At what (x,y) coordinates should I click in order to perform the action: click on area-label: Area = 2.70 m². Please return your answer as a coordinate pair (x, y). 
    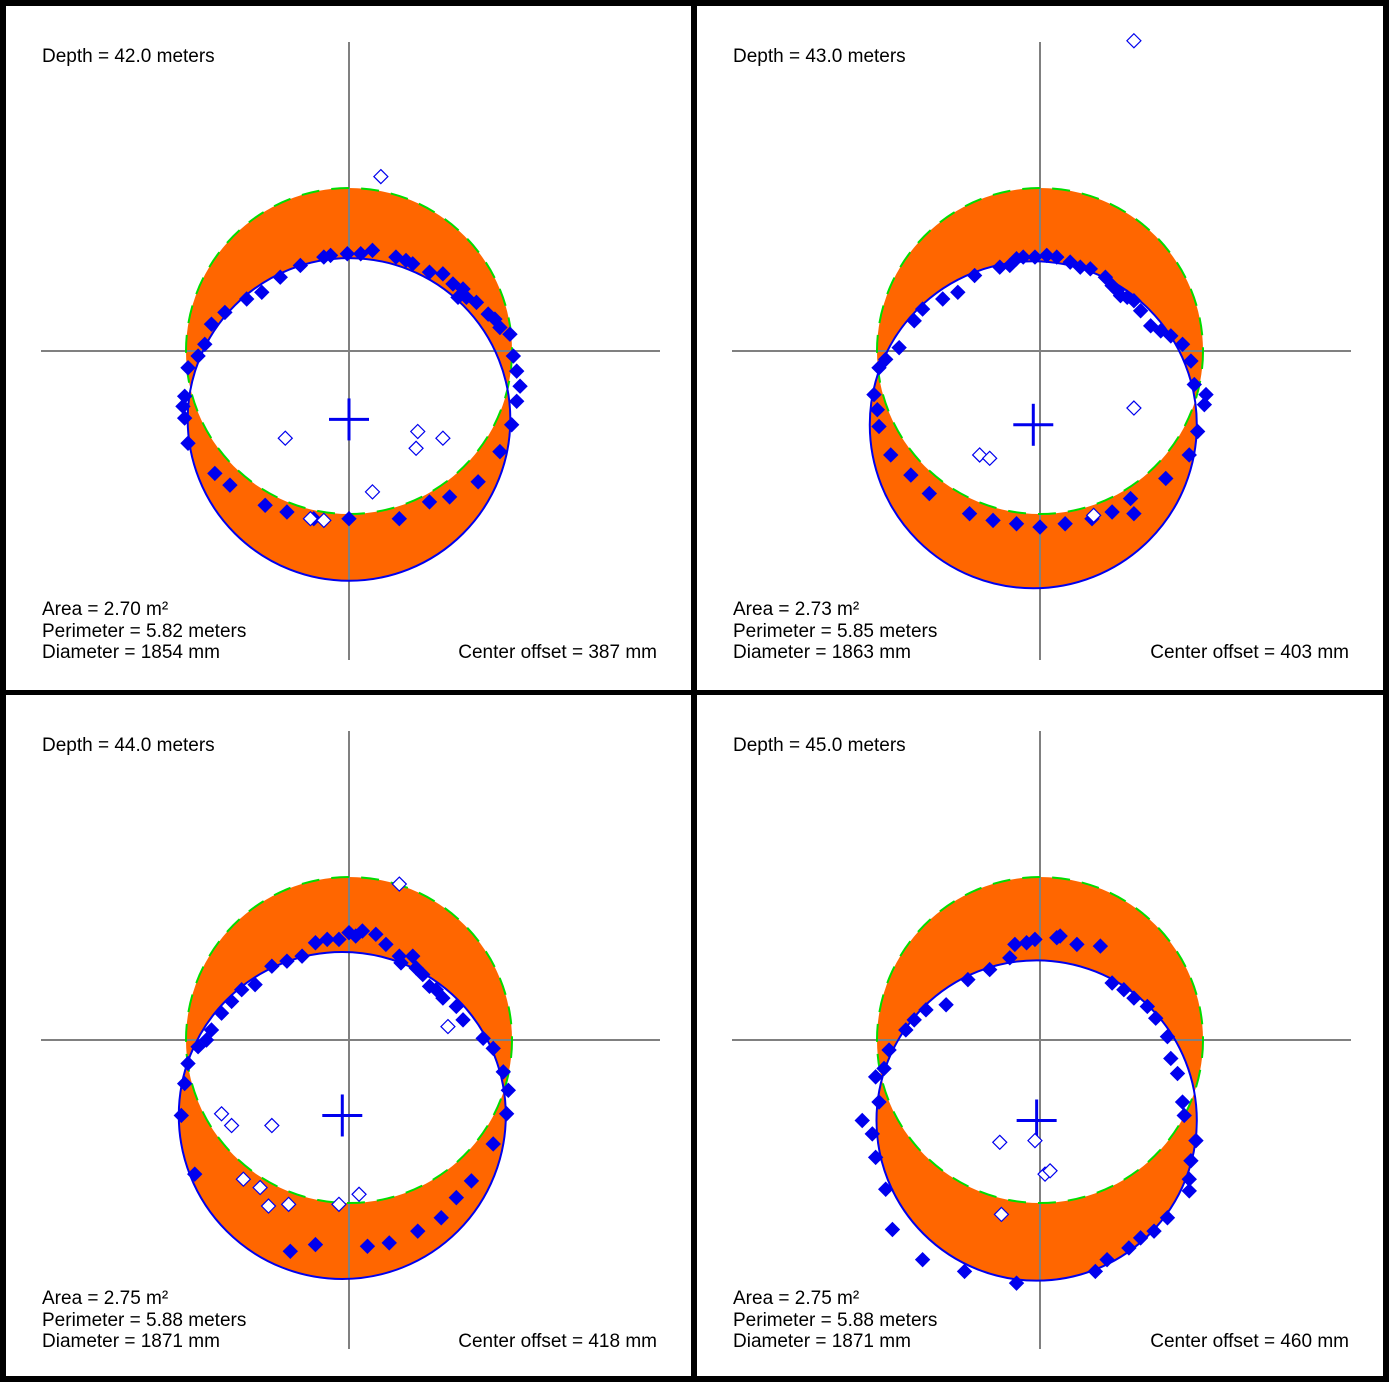
    Looking at the image, I should click on (105, 609).